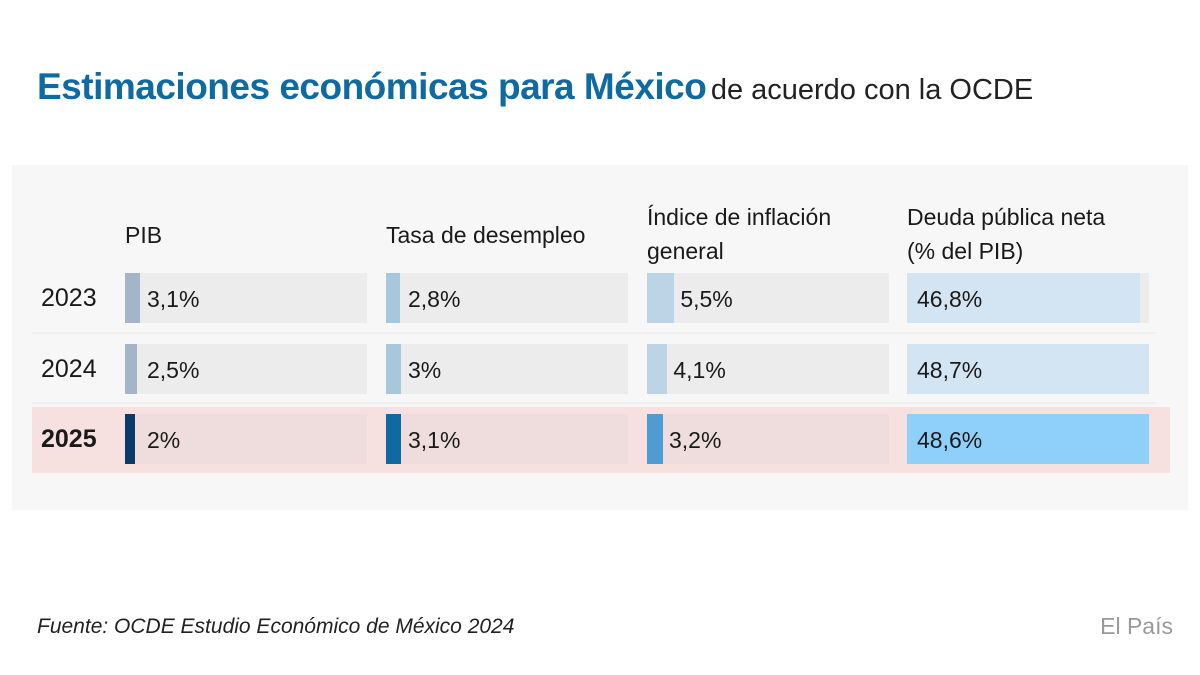  Describe the element at coordinates (173, 370) in the screenshot. I see `data-label: 2,5%` at that location.